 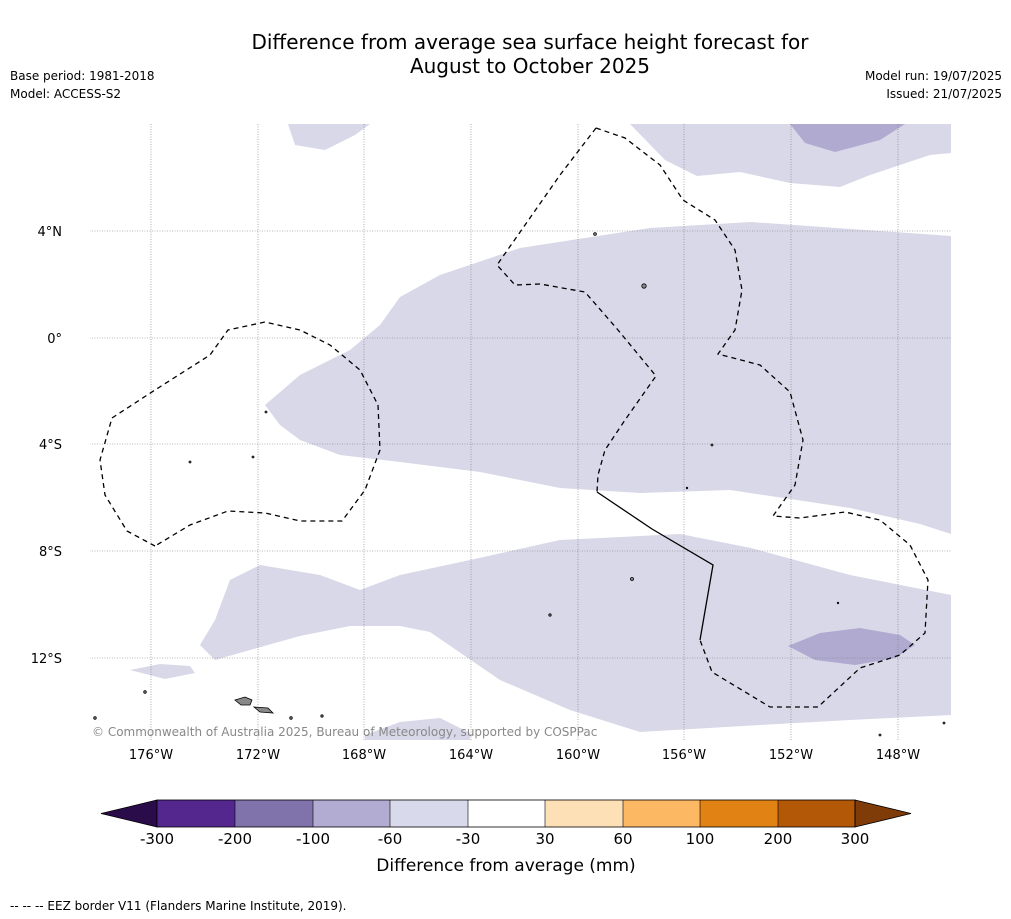 What do you see at coordinates (417, 729) in the screenshot?
I see `anomaly-region-bottom` at bounding box center [417, 729].